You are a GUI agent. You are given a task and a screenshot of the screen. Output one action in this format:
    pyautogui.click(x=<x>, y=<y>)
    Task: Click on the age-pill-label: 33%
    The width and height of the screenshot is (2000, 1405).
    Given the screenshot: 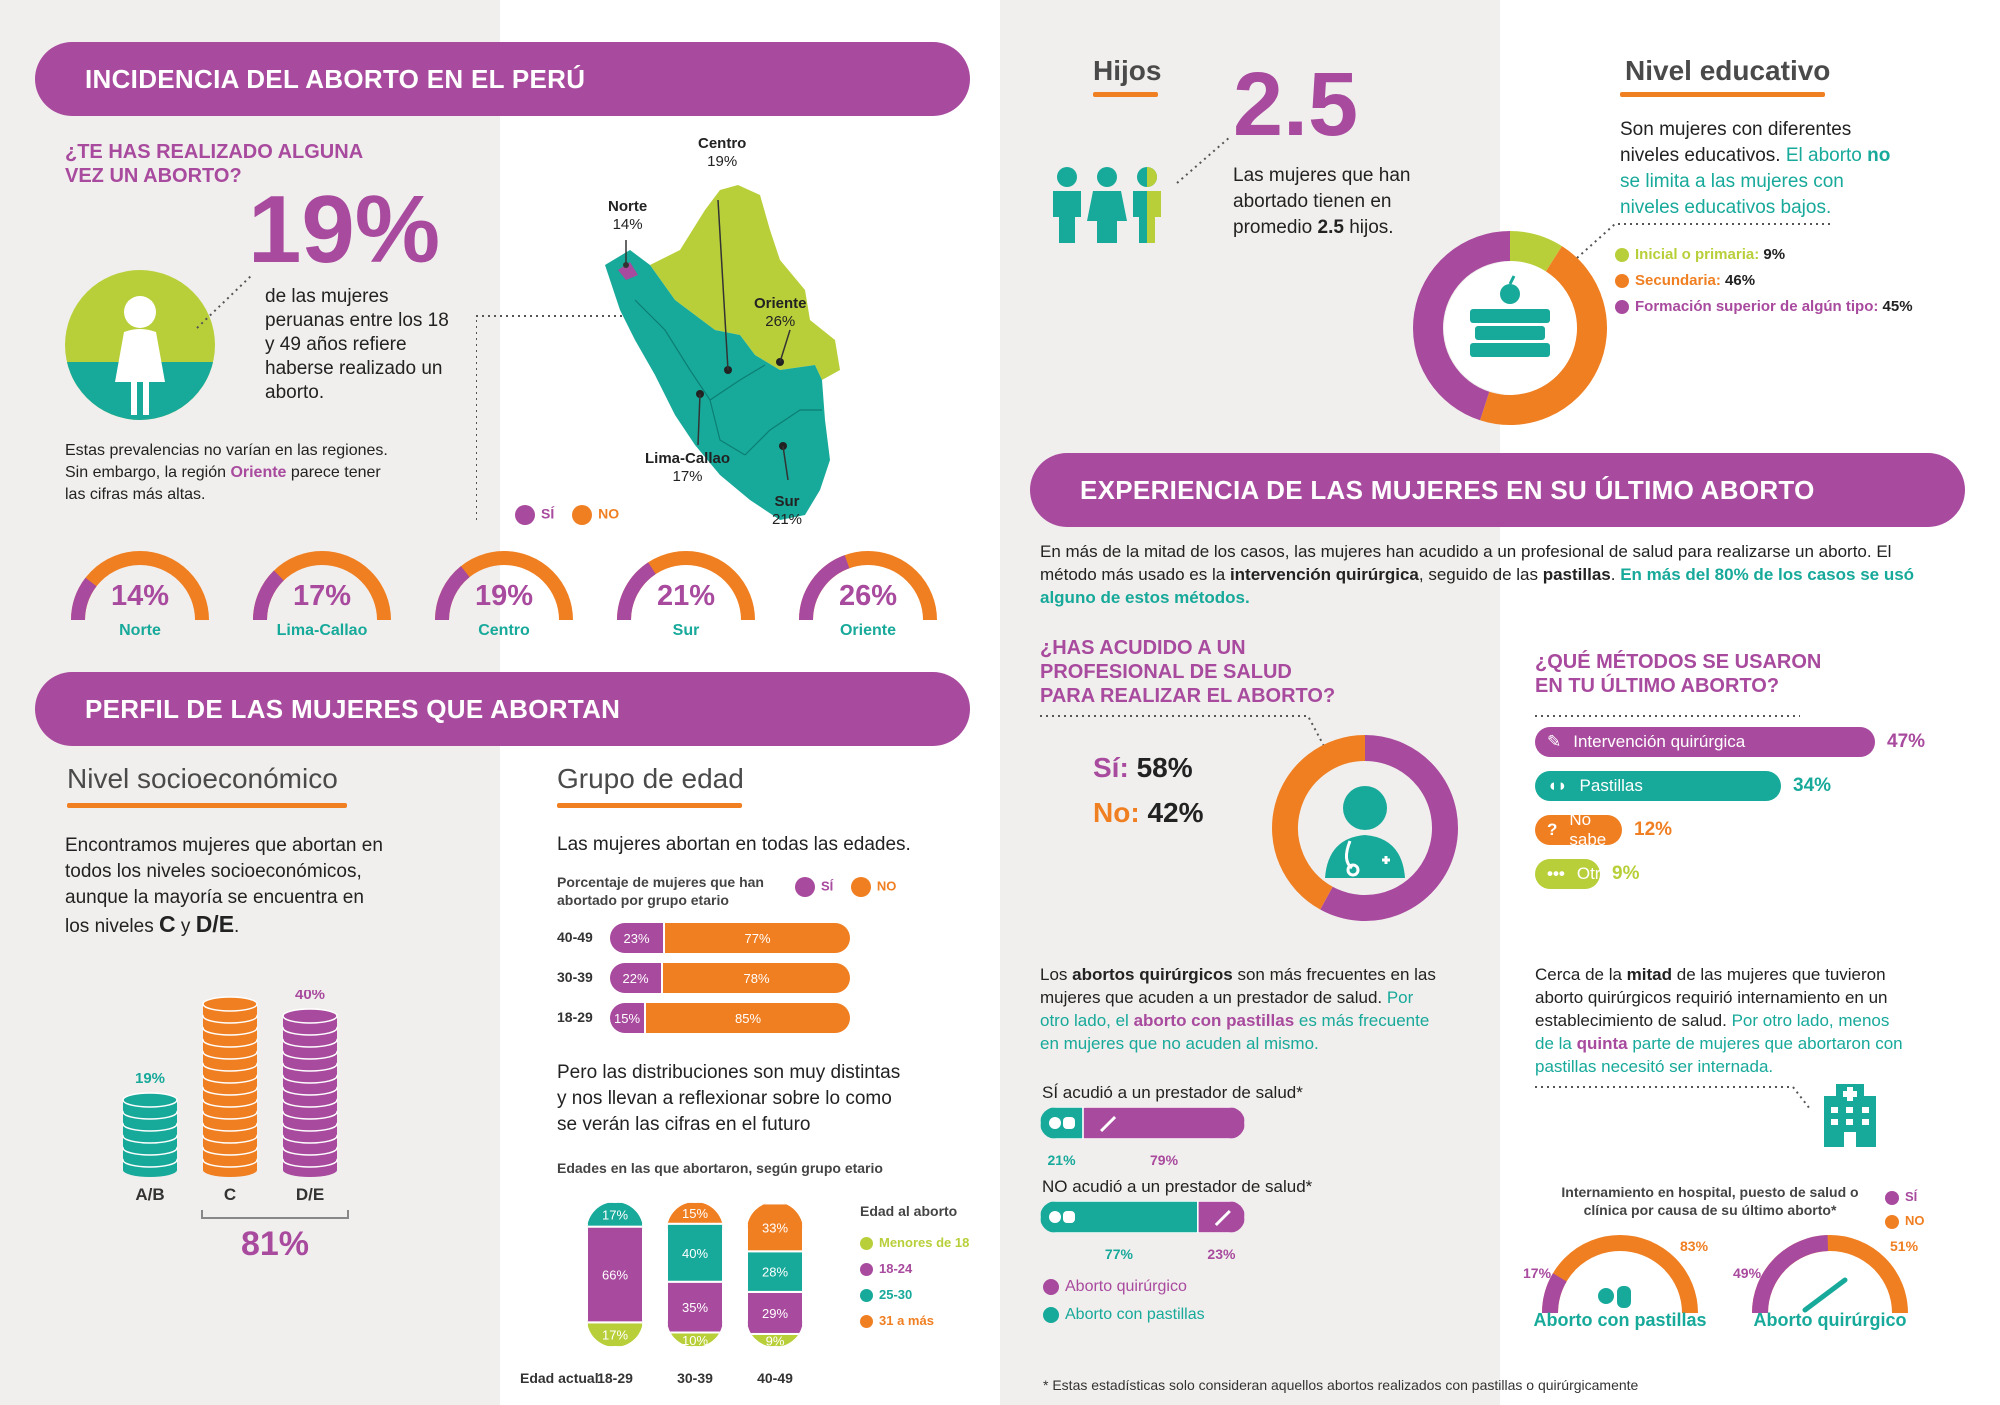 What is the action you would take?
    pyautogui.click(x=775, y=1227)
    